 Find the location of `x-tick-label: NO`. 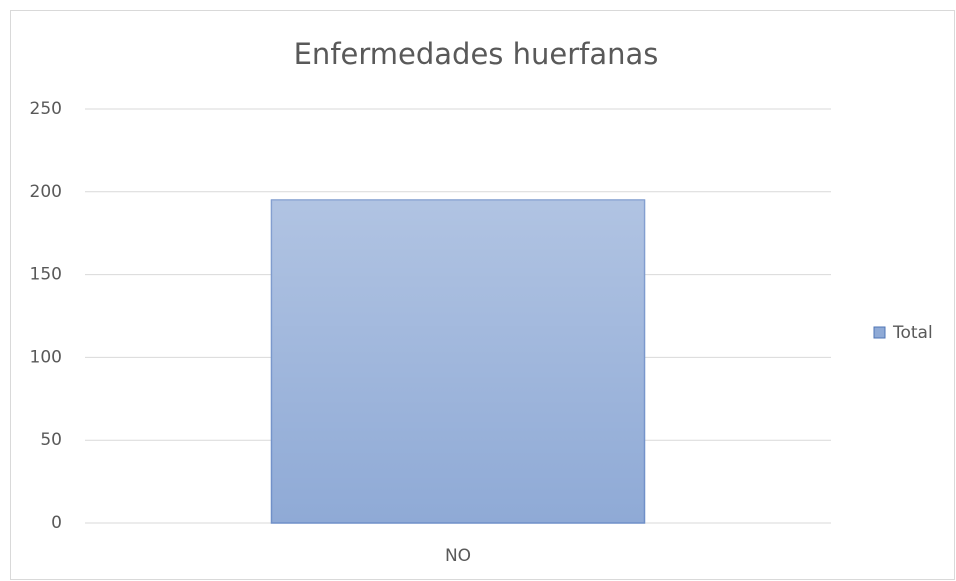

x-tick-label: NO is located at coordinates (458, 556).